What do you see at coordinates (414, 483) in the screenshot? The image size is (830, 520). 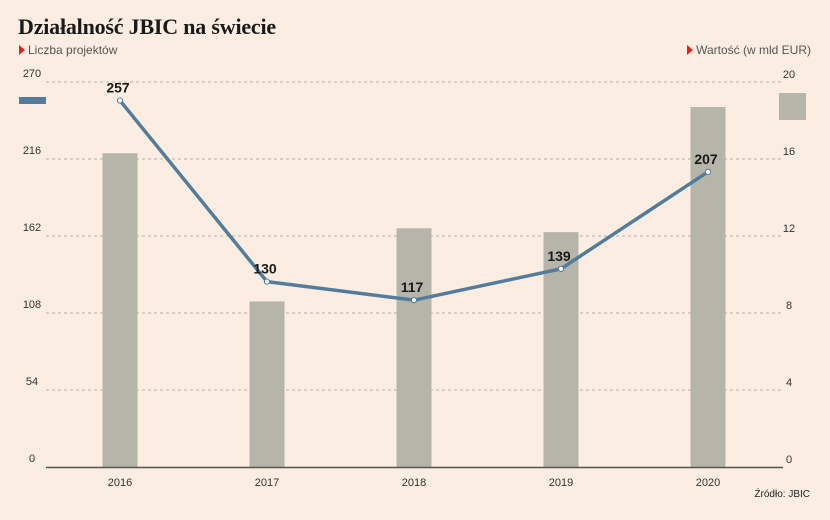 I see `x-tick-label: 2018` at bounding box center [414, 483].